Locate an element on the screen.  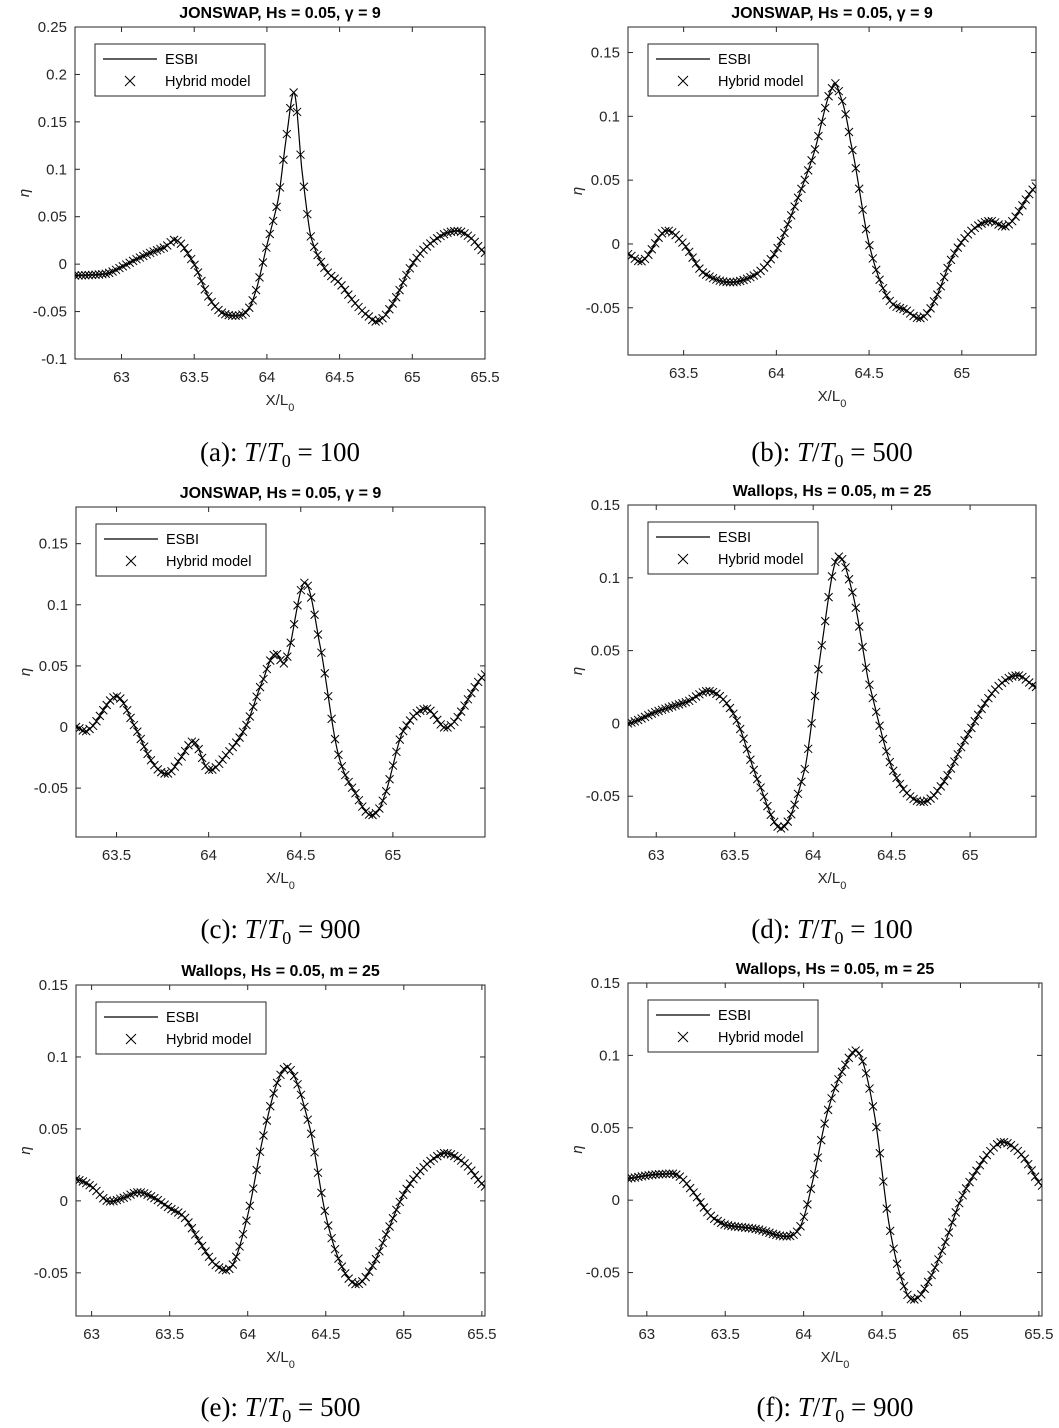
x-tick-label: 63 is located at coordinates (91, 1334).